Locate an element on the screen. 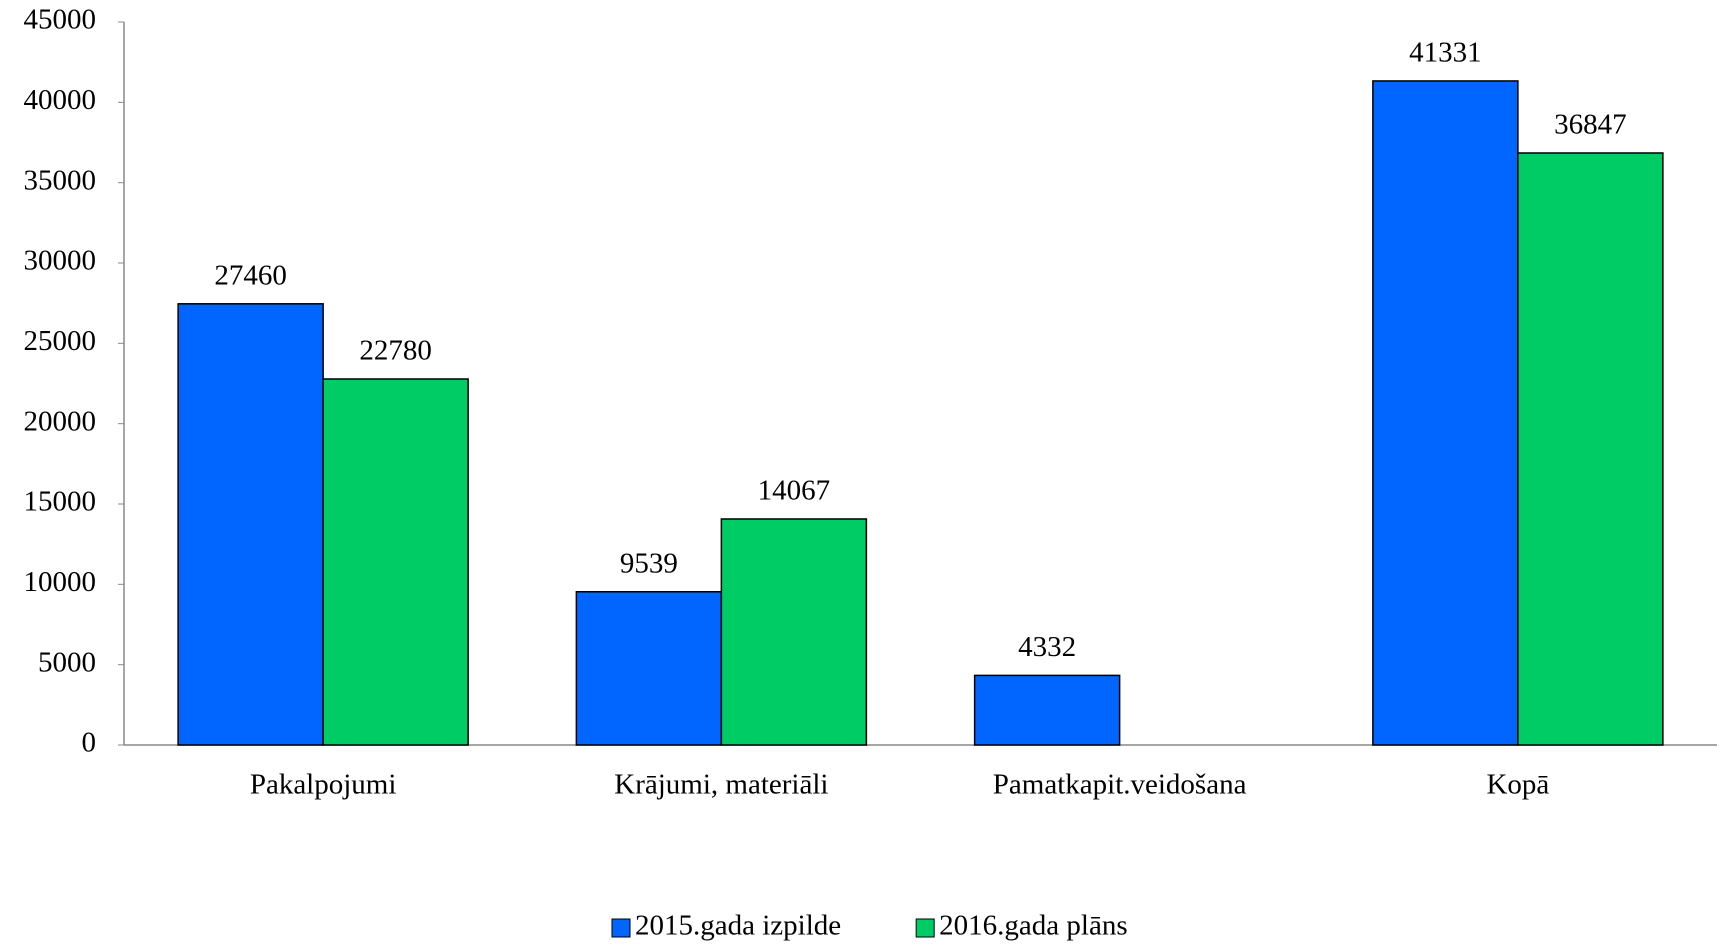 This screenshot has height=952, width=1723. y-tick-label: 5000 is located at coordinates (67, 662).